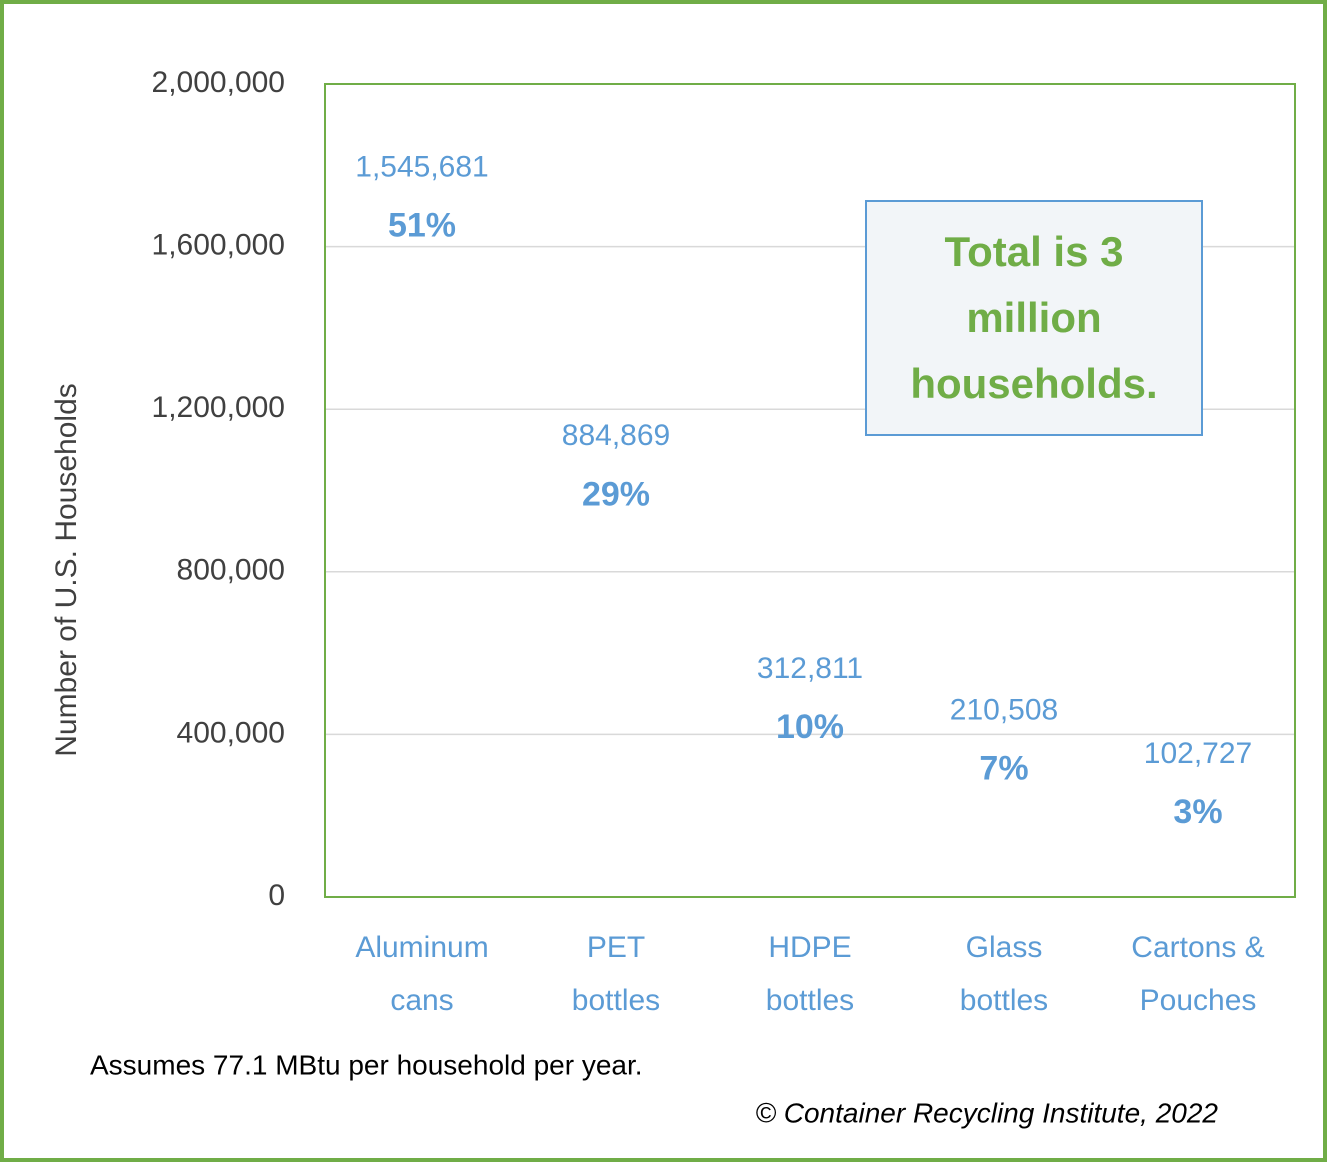 This screenshot has width=1327, height=1162. Describe the element at coordinates (986, 1112) in the screenshot. I see `credit: © Container Recycling Institute, 2022` at that location.